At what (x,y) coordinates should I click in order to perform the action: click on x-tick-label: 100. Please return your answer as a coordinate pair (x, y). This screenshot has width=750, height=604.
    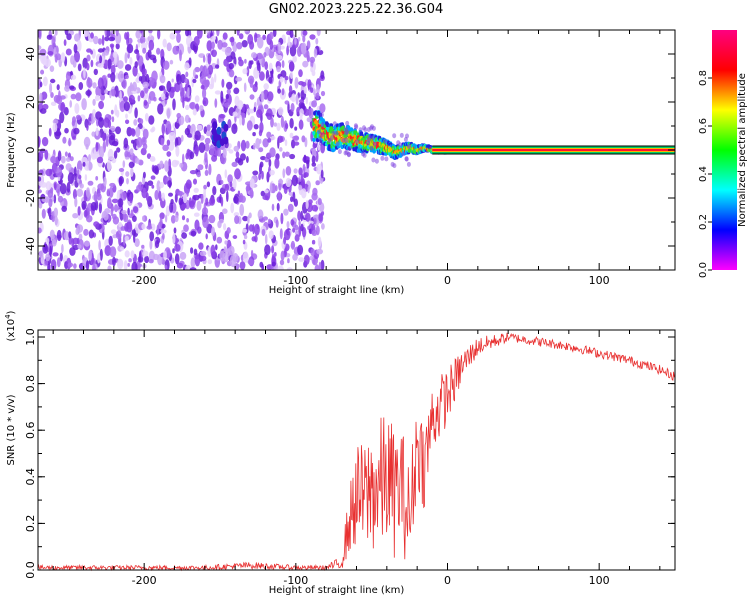
    Looking at the image, I should click on (599, 580).